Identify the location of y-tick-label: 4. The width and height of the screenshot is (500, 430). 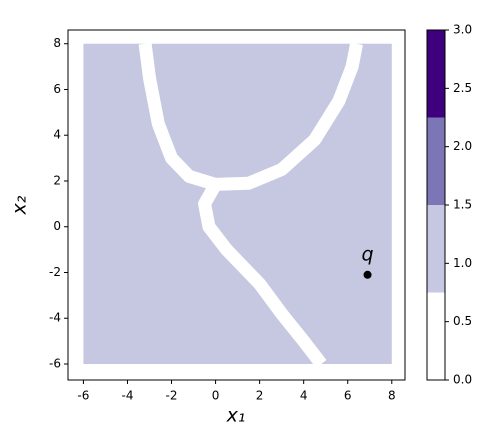
(57, 135).